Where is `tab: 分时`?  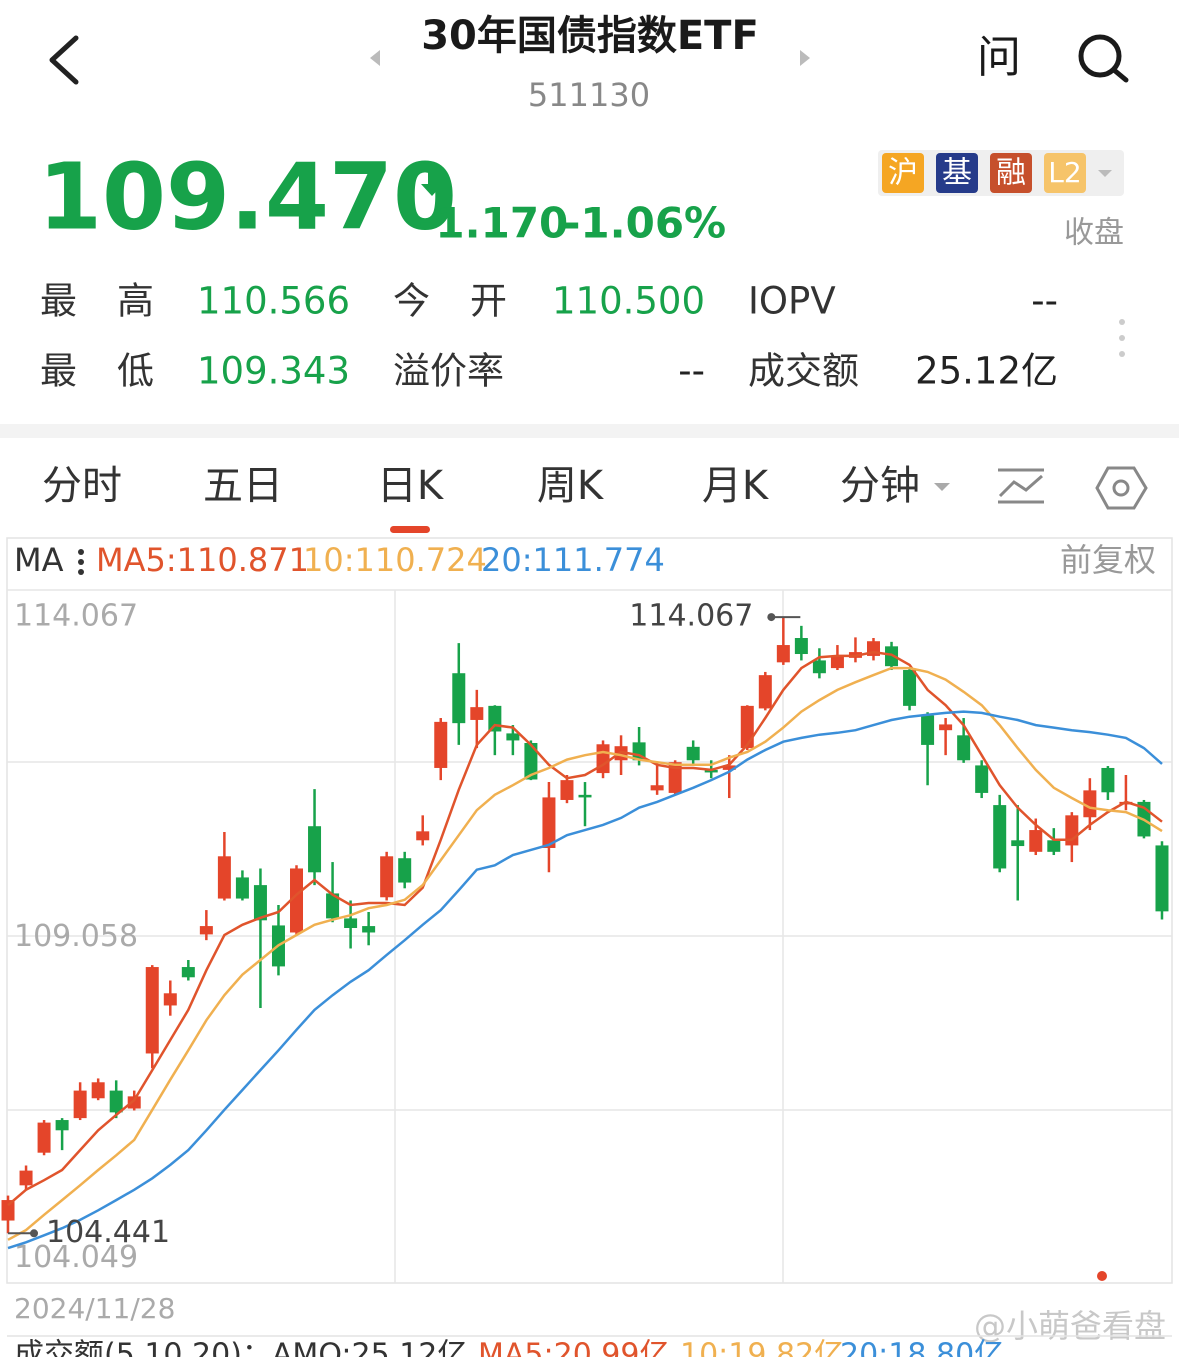
tab: 分时 is located at coordinates (82, 486).